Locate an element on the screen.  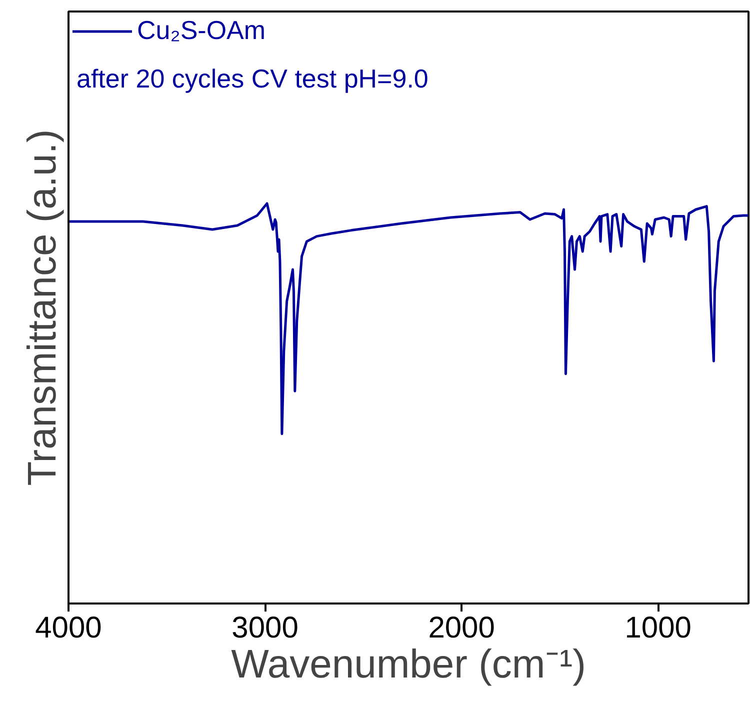
x-tick-label: 3000 is located at coordinates (265, 628).